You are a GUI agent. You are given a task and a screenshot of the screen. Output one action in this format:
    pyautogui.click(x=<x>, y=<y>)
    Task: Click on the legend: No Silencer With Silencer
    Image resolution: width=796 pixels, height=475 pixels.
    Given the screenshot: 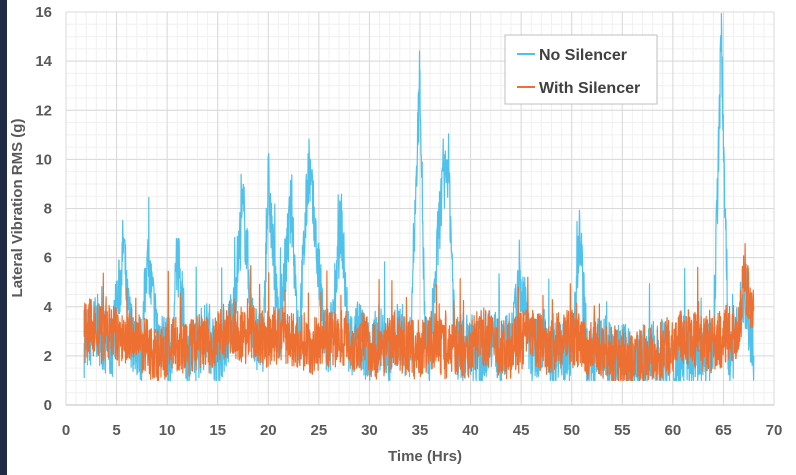 What is the action you would take?
    pyautogui.click(x=581, y=69)
    